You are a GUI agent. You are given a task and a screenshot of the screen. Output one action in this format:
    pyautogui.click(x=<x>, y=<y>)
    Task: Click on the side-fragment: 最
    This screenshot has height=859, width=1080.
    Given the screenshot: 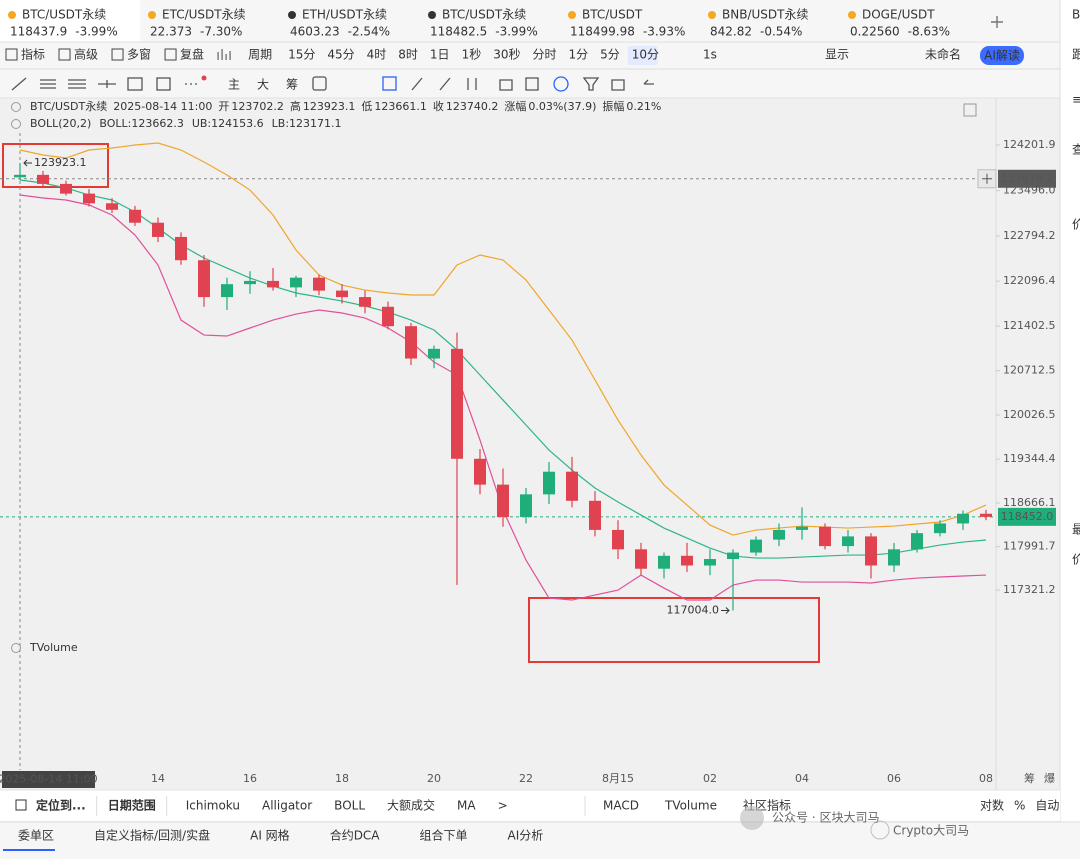 What is the action you would take?
    pyautogui.click(x=1076, y=530)
    